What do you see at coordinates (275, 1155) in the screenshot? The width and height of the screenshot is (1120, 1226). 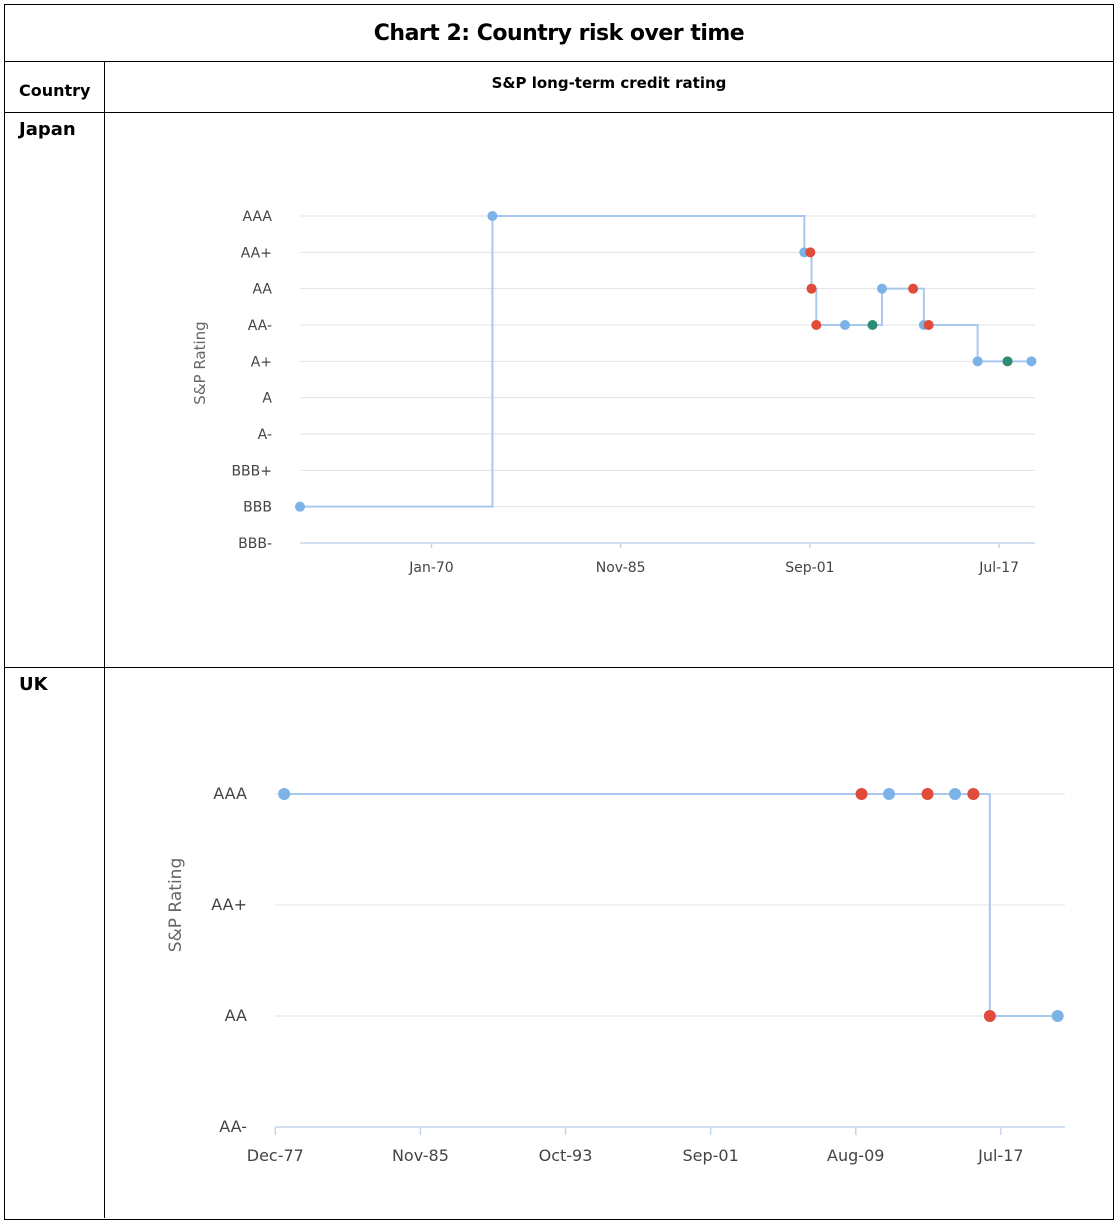 I see `x-tick-label: Dec-77` at bounding box center [275, 1155].